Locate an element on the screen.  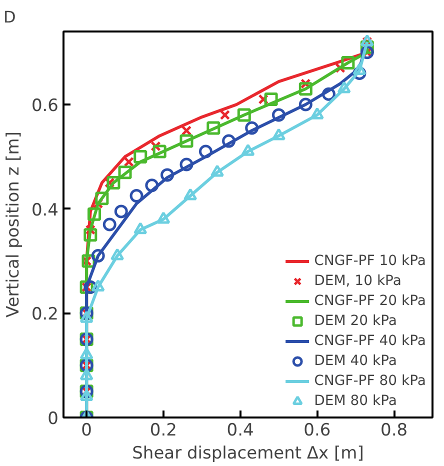
x-axis-title: Shear displacement Δx [m] is located at coordinates (248, 454).